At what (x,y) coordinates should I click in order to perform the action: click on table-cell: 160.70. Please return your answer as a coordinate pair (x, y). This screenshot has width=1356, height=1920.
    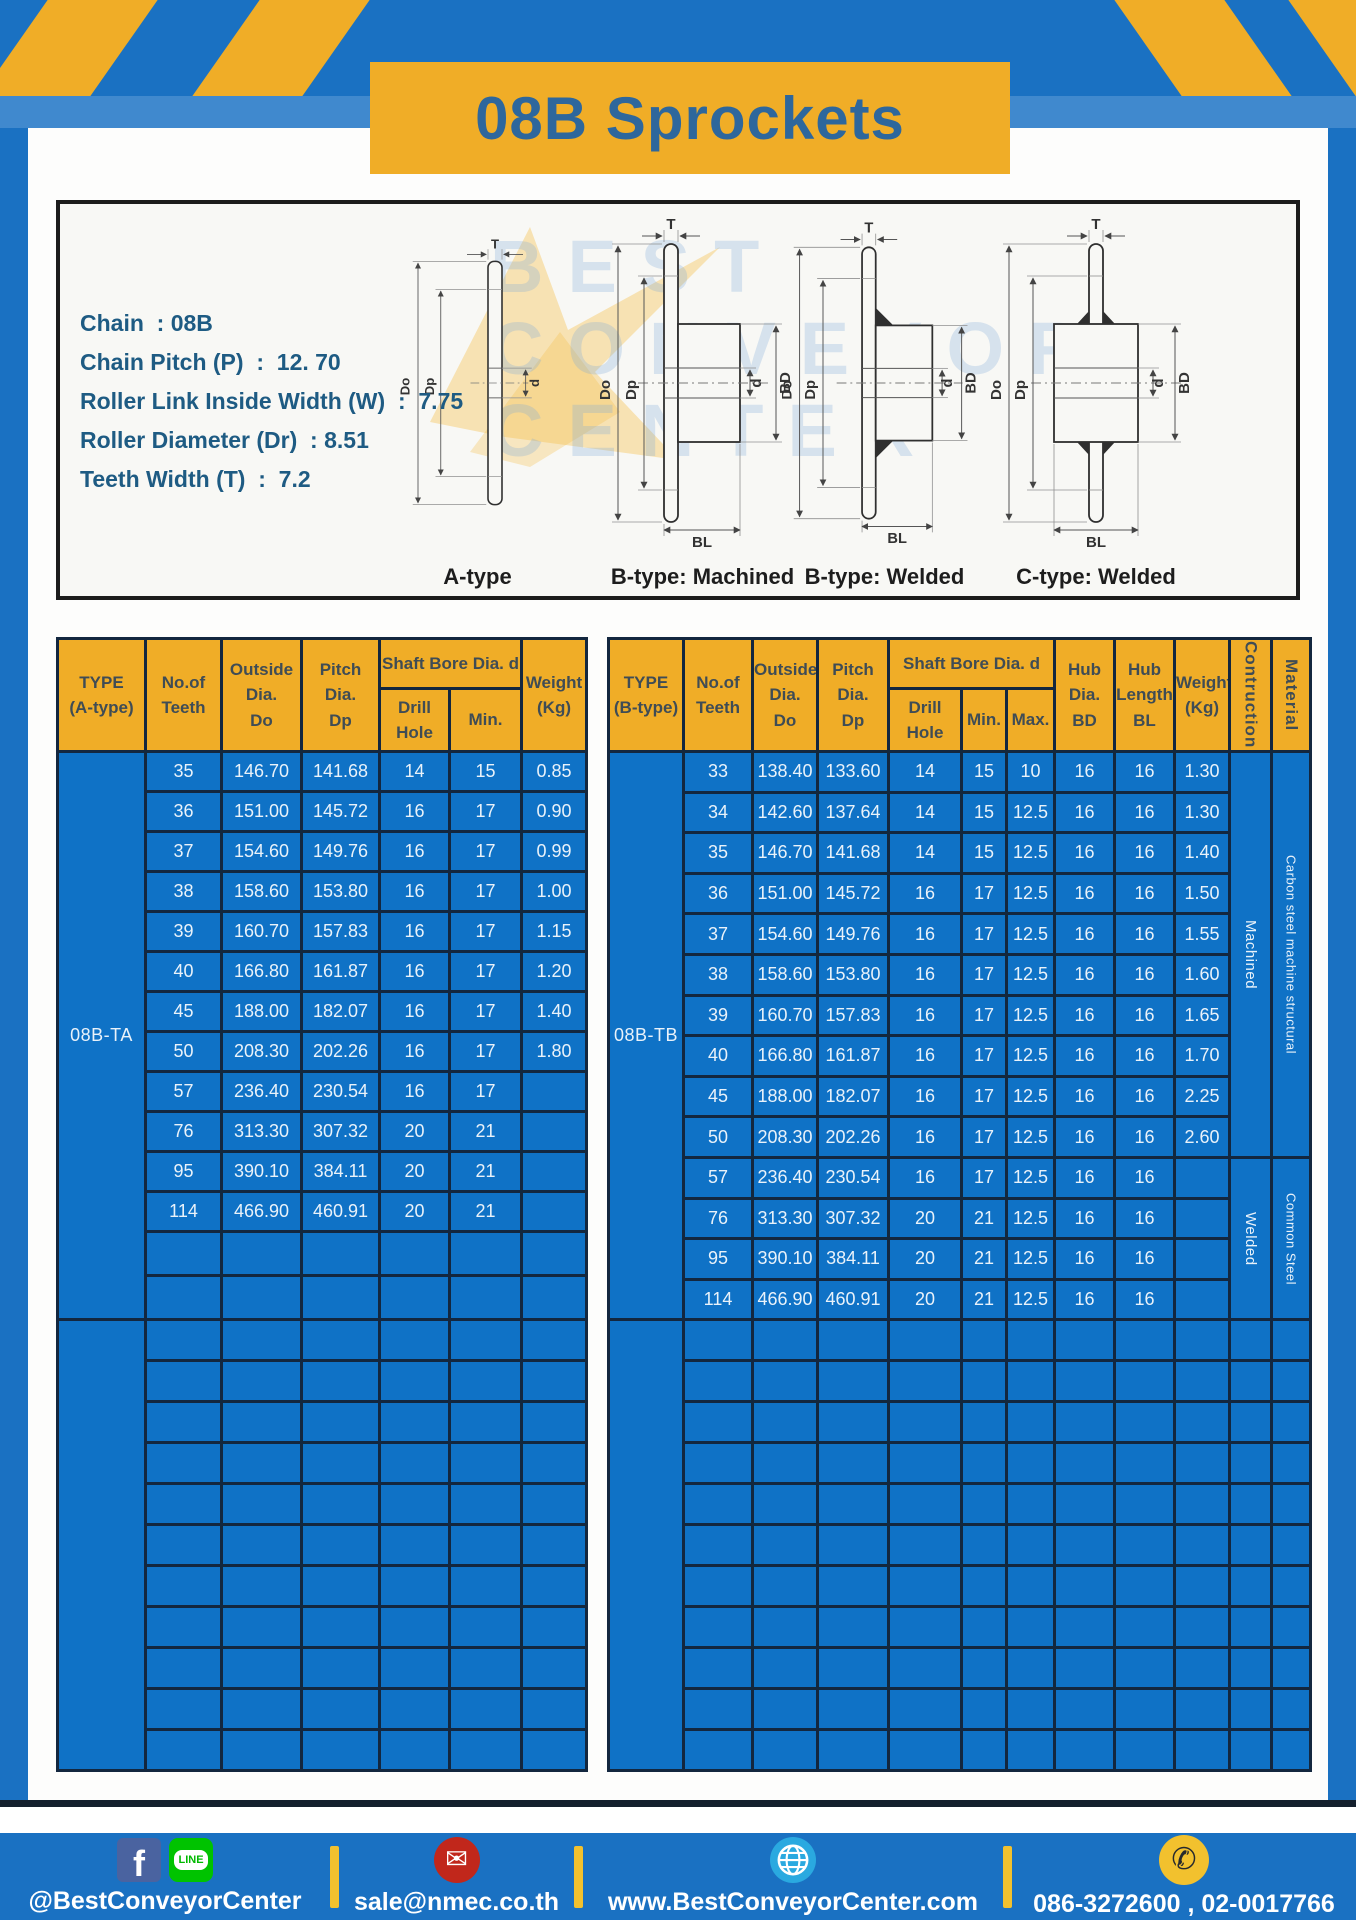
    Looking at the image, I should click on (261, 931).